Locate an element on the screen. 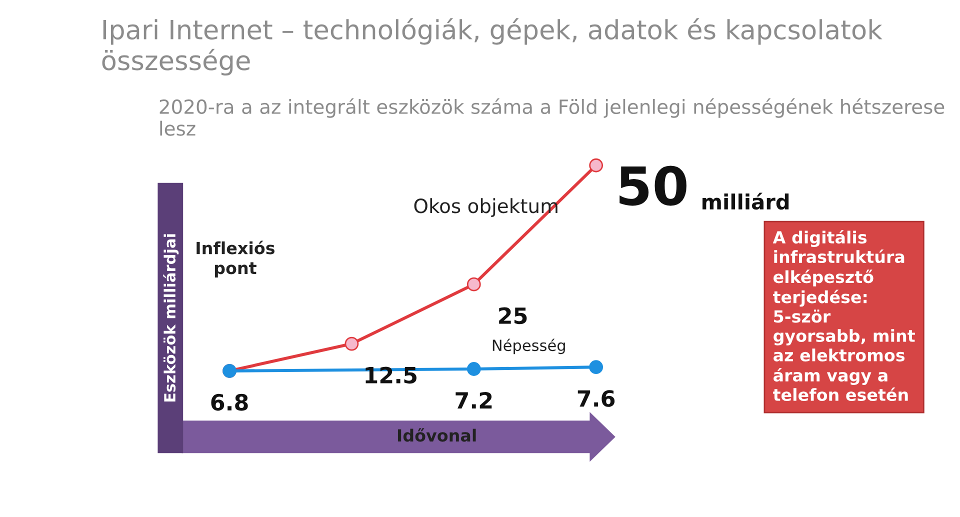 This screenshot has width=960, height=517. data-label: 25 is located at coordinates (513, 315).